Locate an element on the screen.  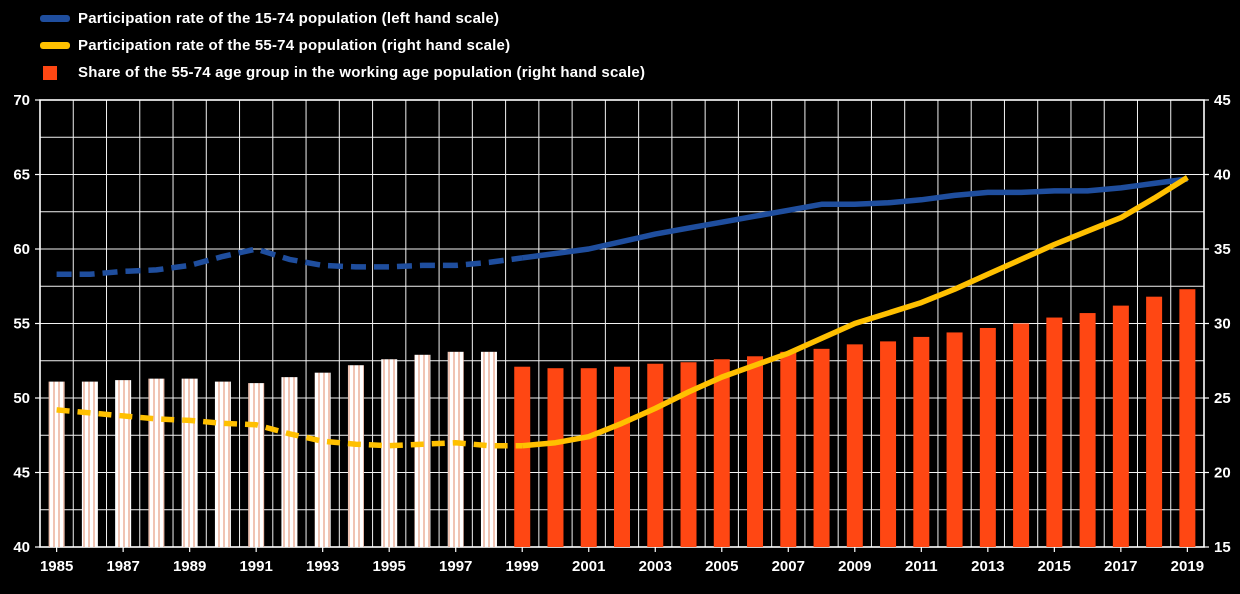
right-axis-tick-label: 35 is located at coordinates (1222, 249).